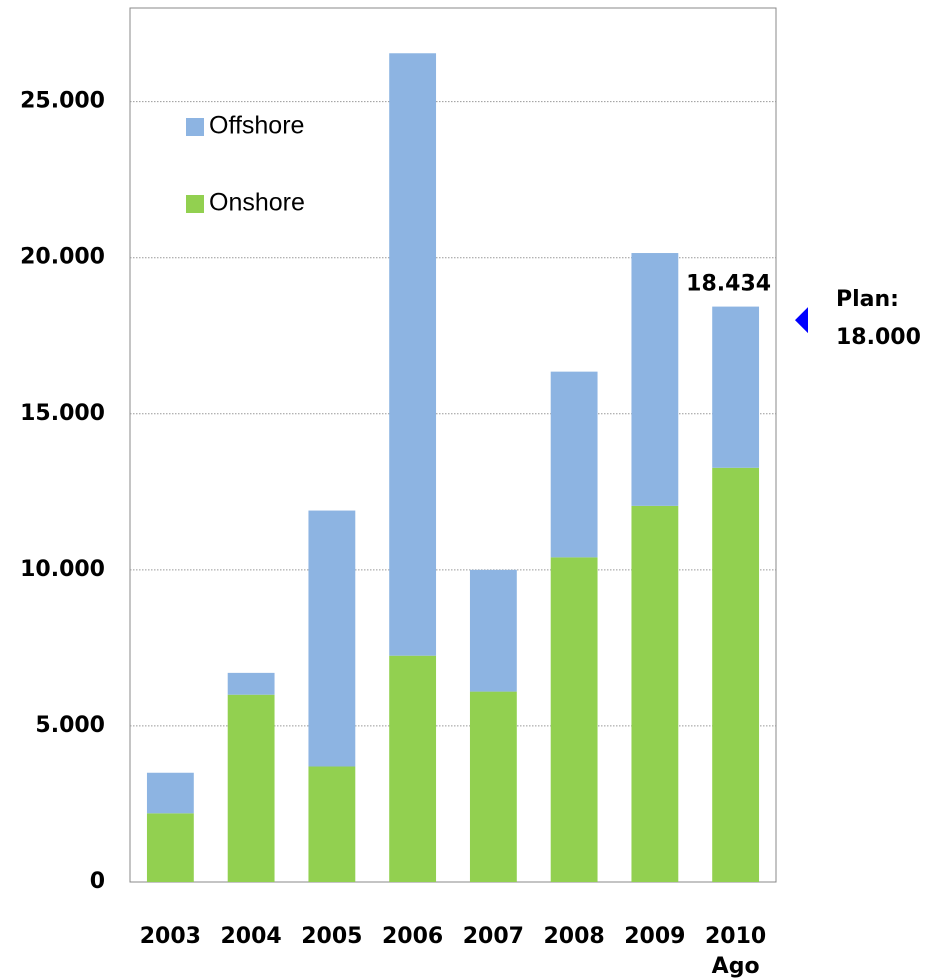 The height and width of the screenshot is (980, 929). I want to click on x-tick-label: 2004, so click(251, 936).